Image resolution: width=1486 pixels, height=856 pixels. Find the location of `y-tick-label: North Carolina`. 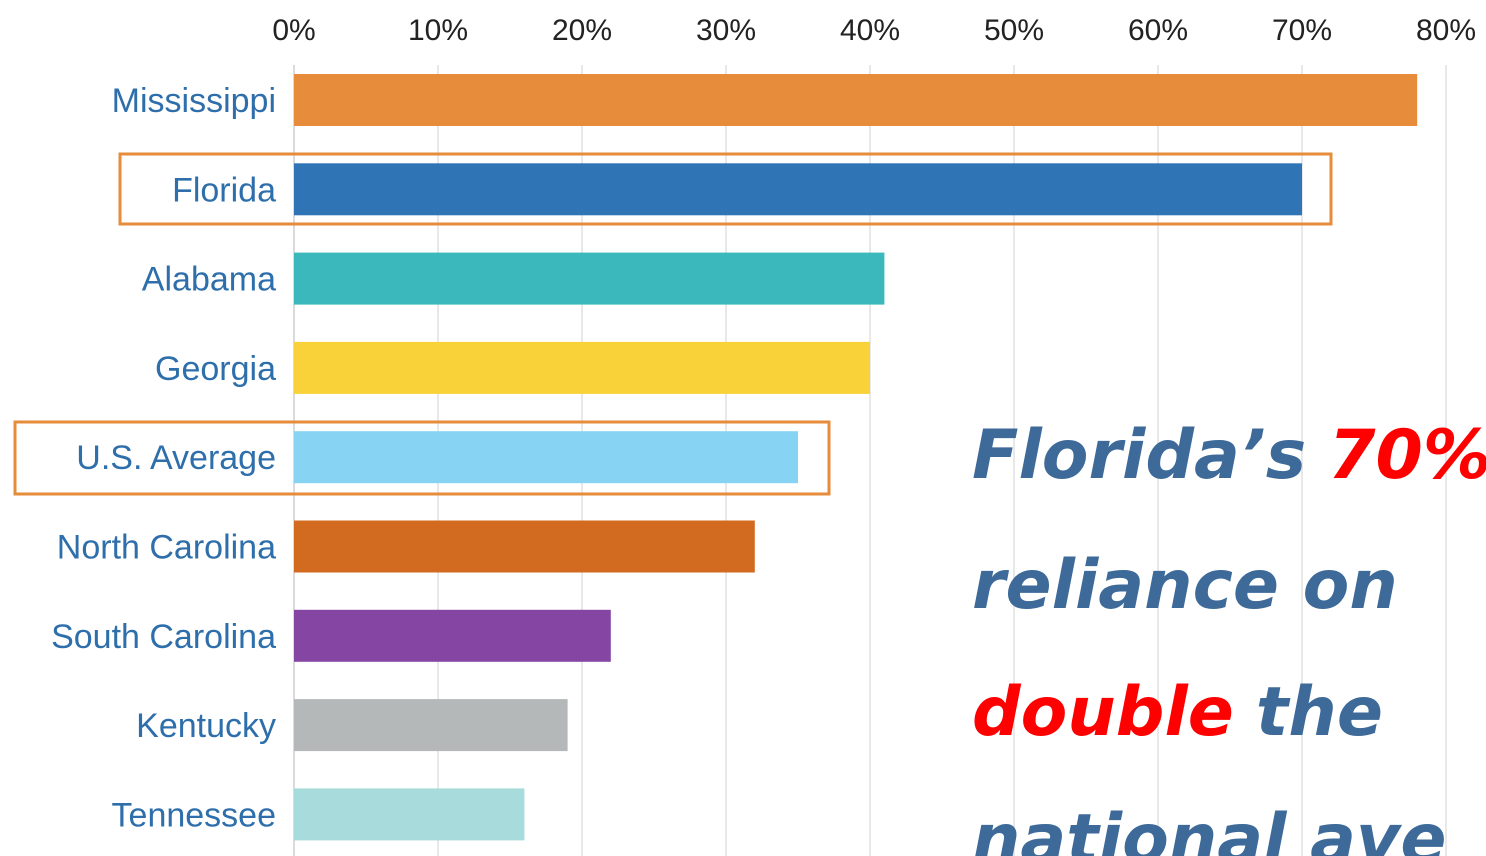

y-tick-label: North Carolina is located at coordinates (166, 548).